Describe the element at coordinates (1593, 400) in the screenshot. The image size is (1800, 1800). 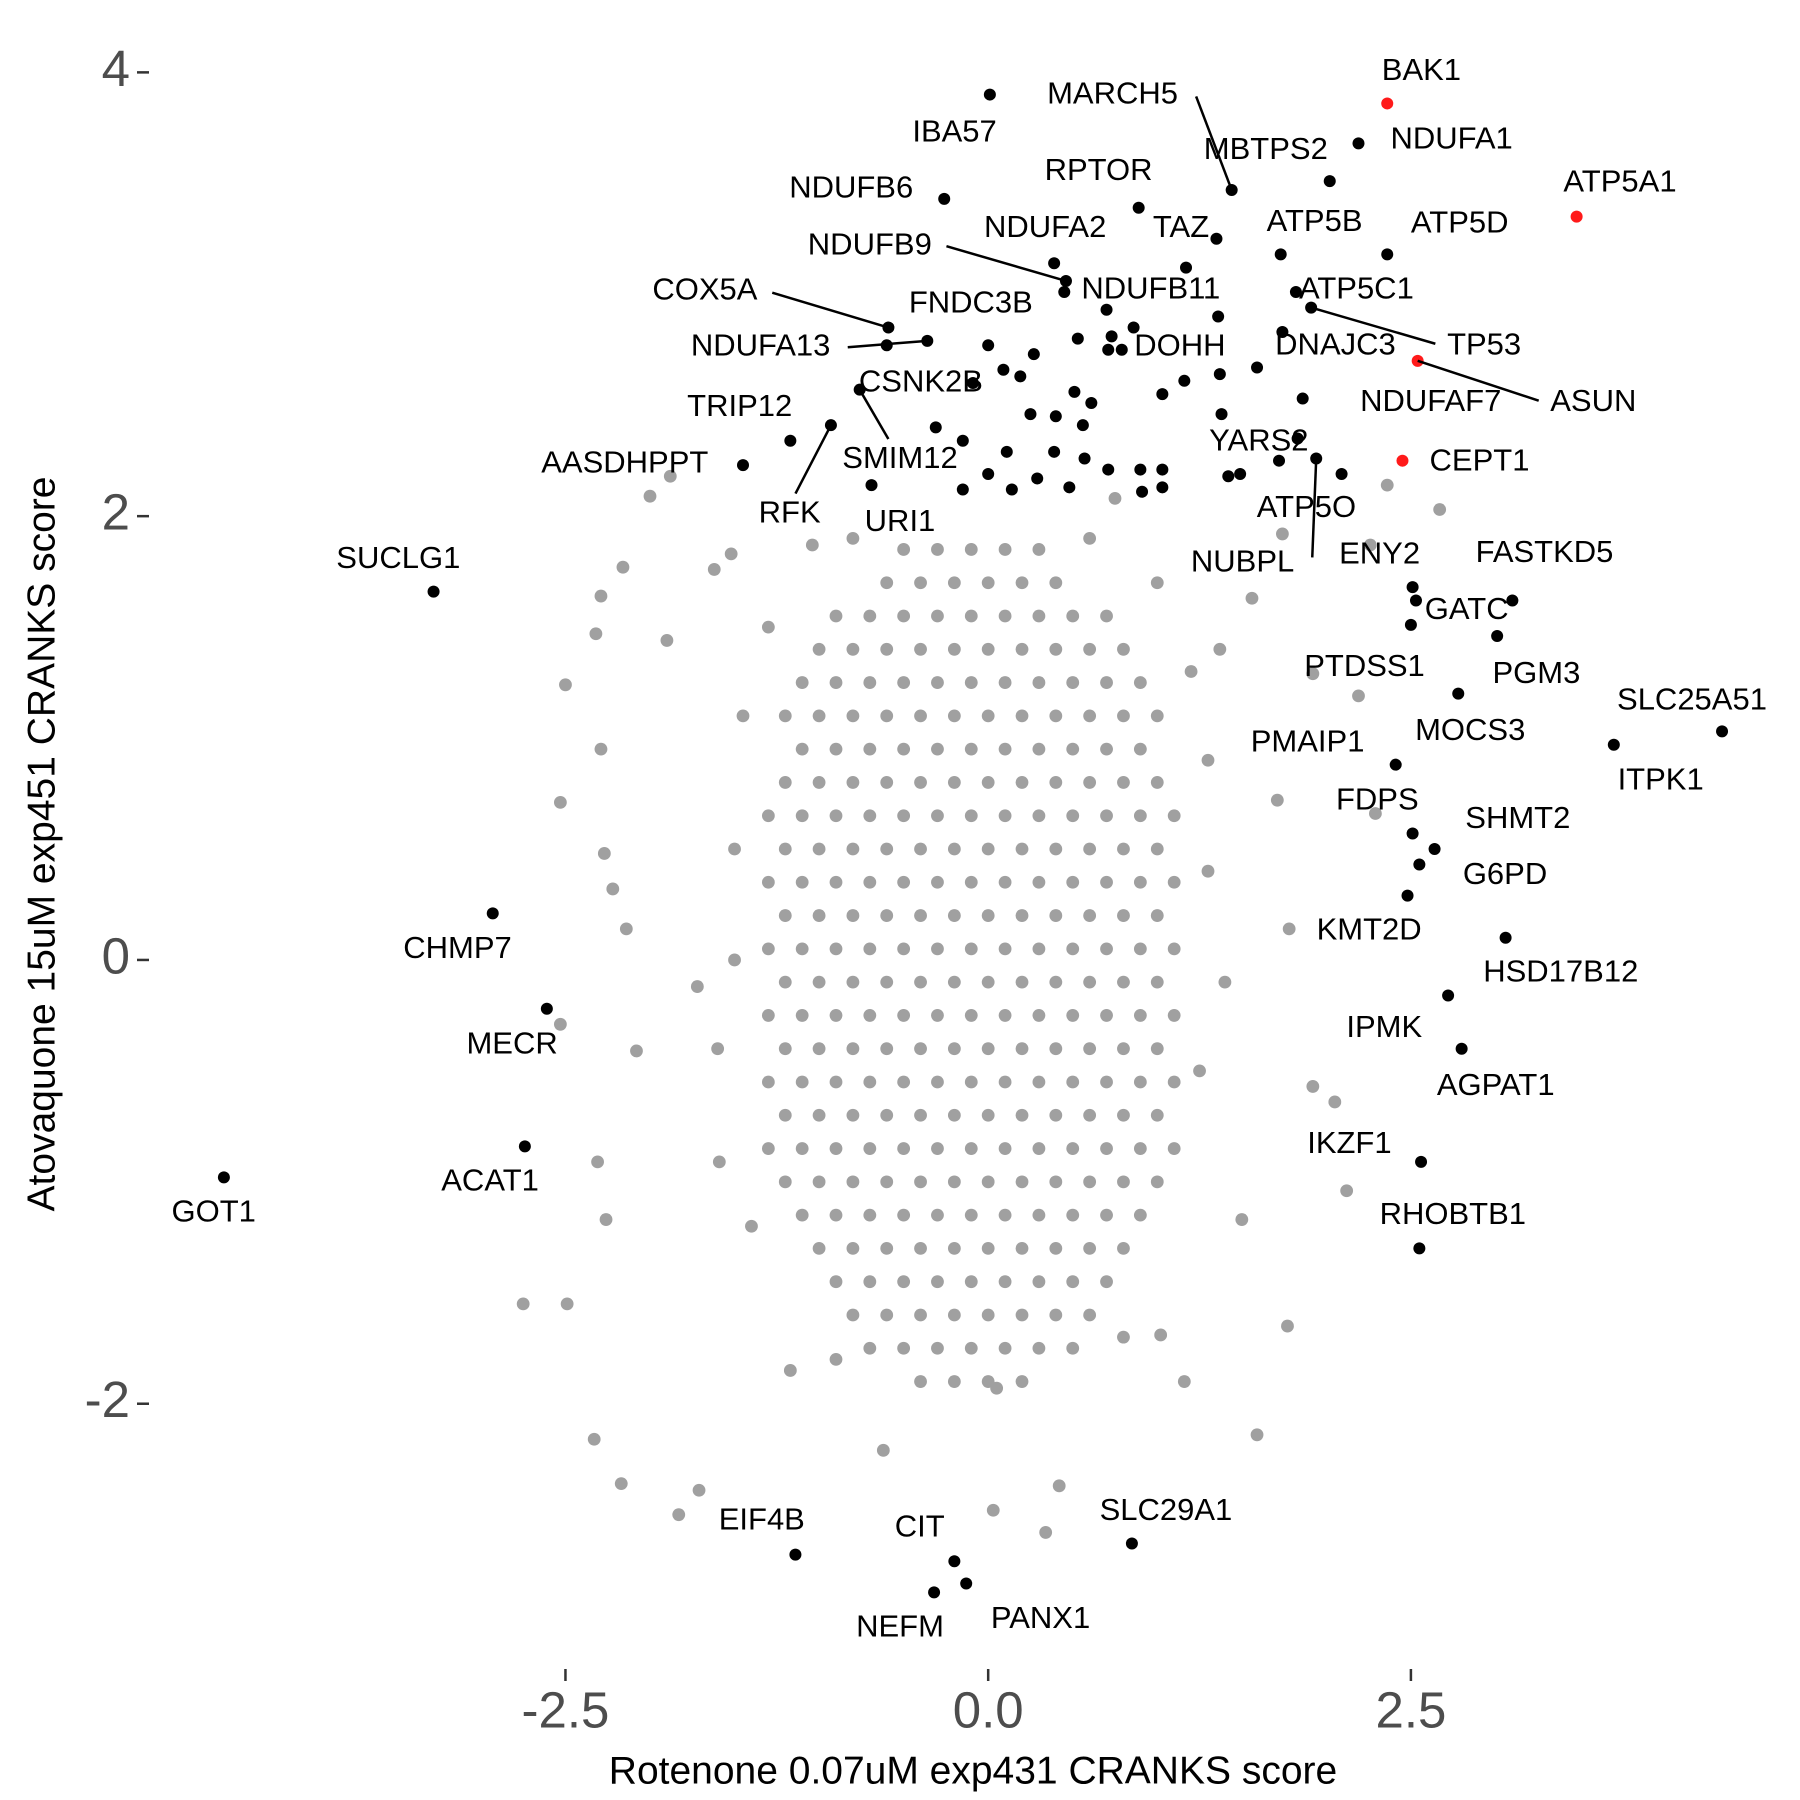
I see `point-label: ASUN` at that location.